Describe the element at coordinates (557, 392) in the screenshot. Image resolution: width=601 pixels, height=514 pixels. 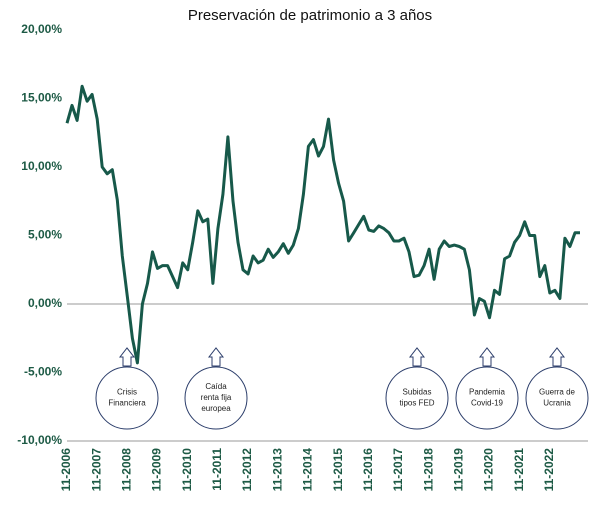
I see `annotation-text: Guerra de` at that location.